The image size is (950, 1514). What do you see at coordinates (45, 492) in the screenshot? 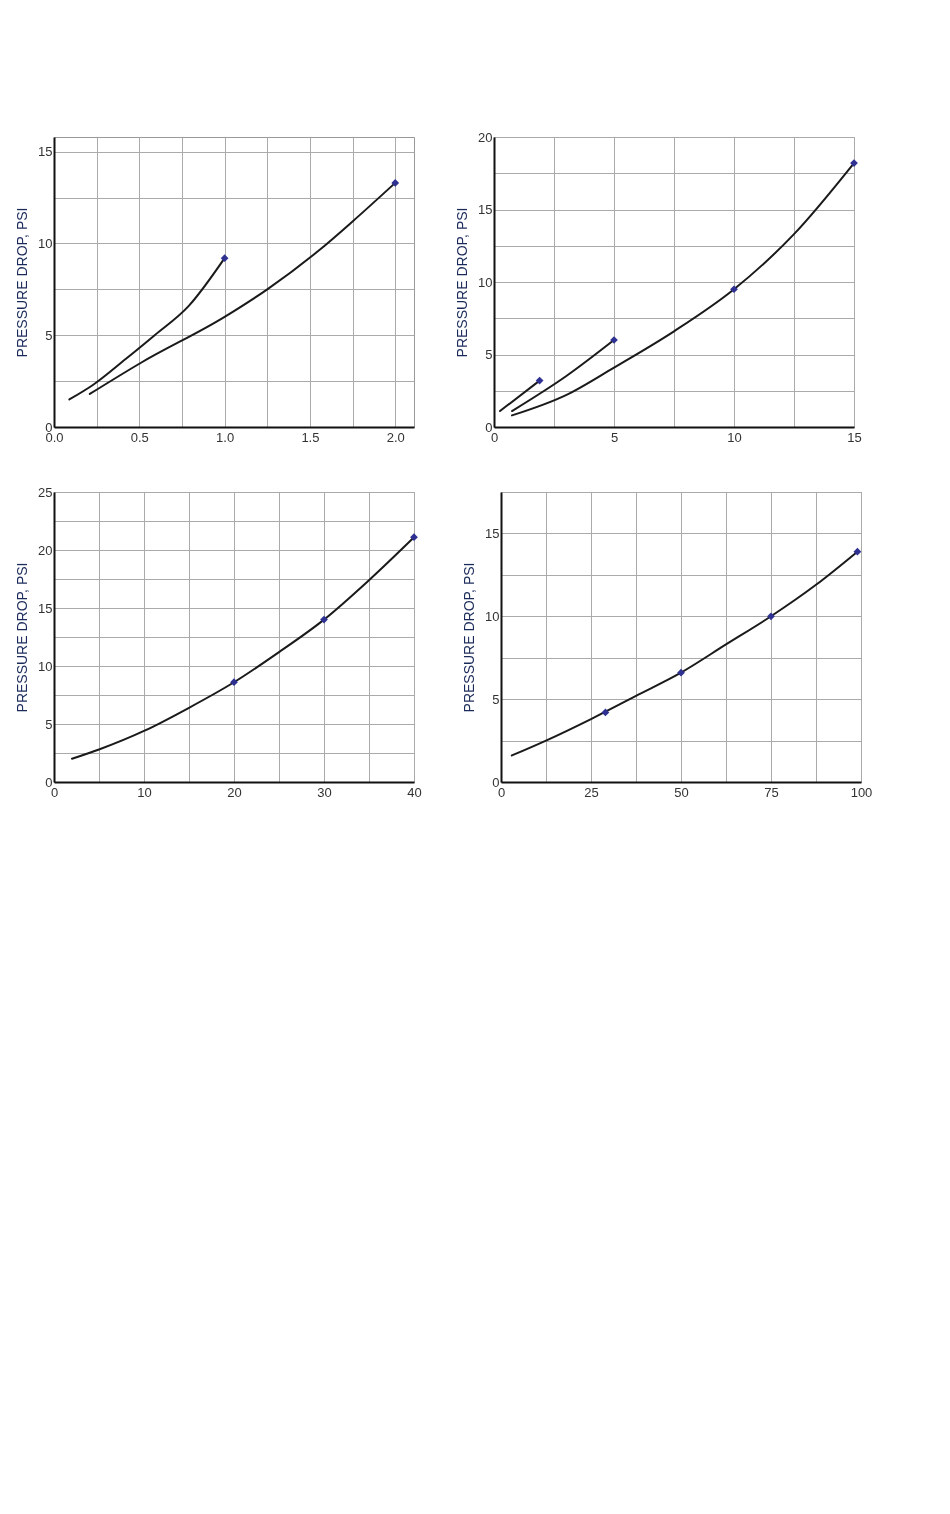
I see `y-tick-label: 25` at bounding box center [45, 492].